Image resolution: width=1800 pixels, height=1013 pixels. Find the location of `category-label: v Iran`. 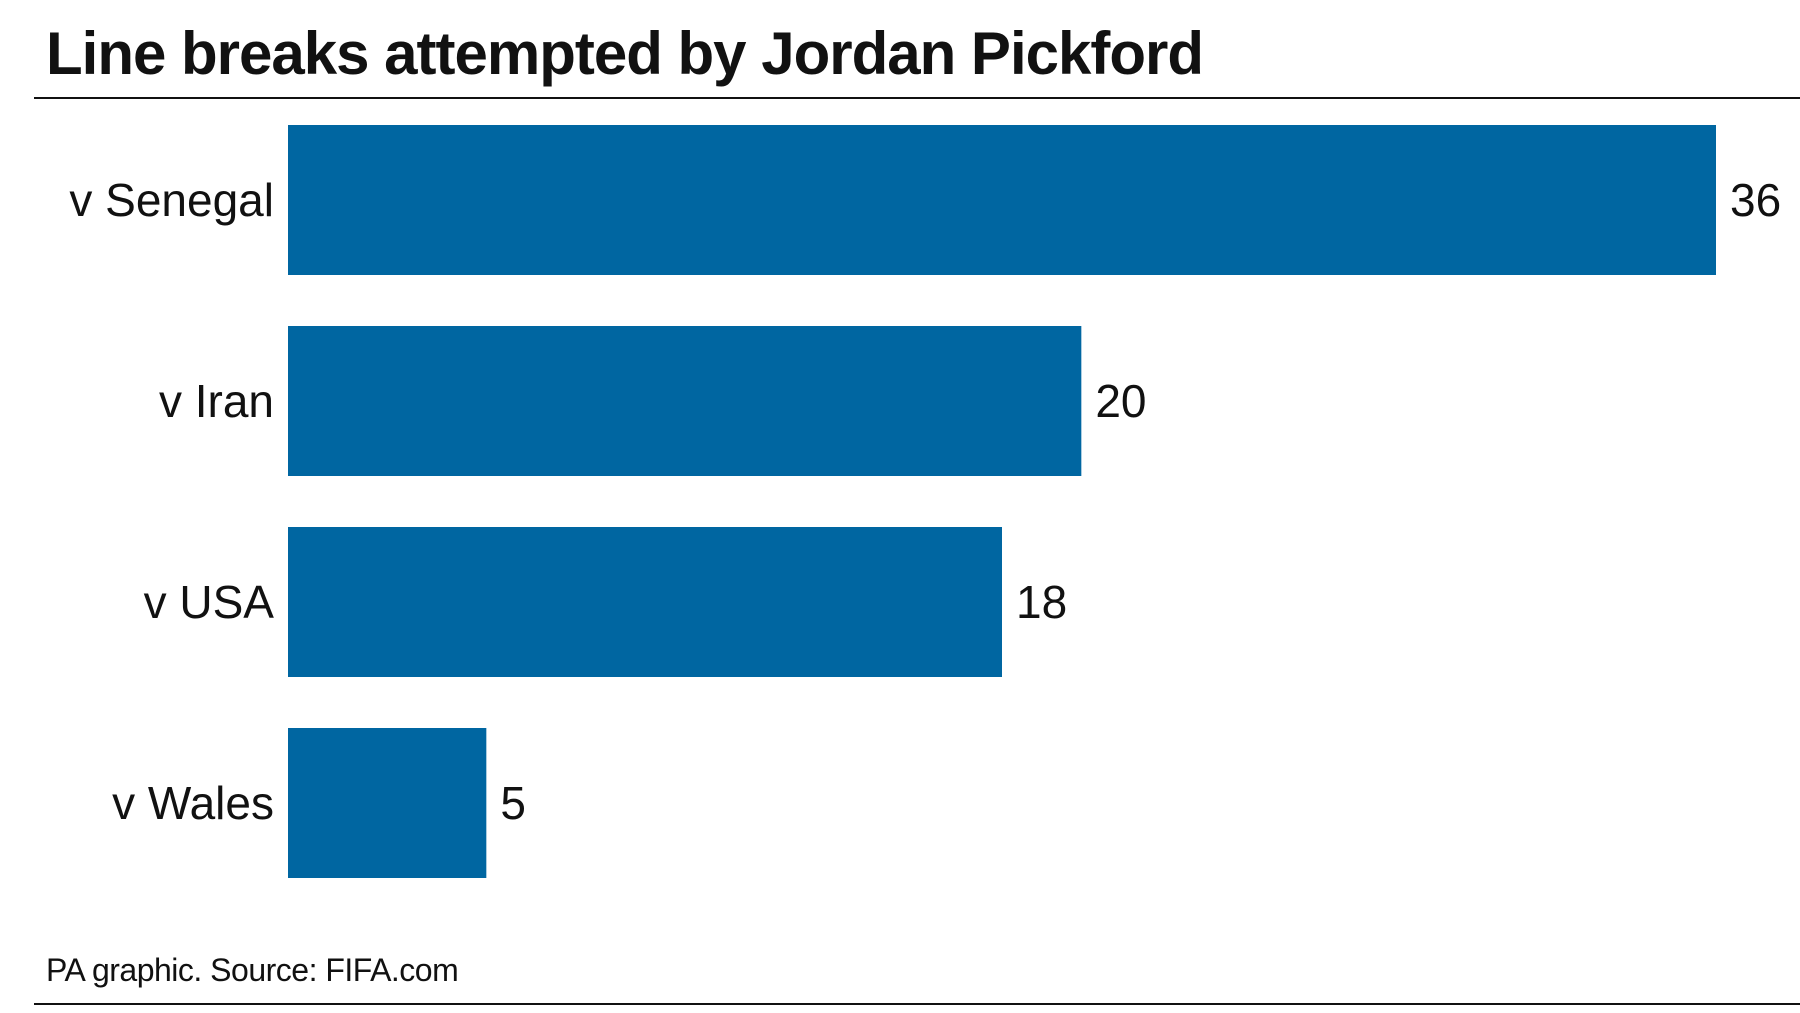

category-label: v Iran is located at coordinates (216, 401).